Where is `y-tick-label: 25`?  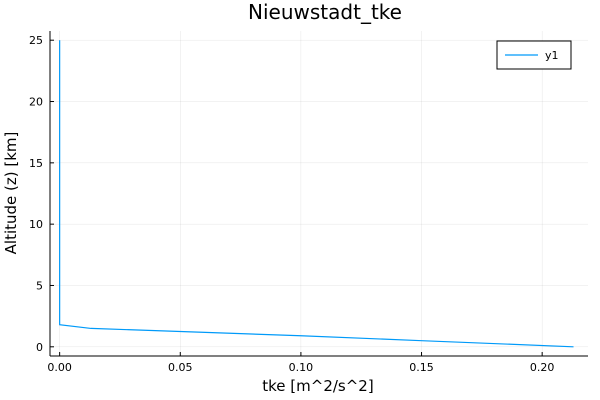 y-tick-label: 25 is located at coordinates (36, 40).